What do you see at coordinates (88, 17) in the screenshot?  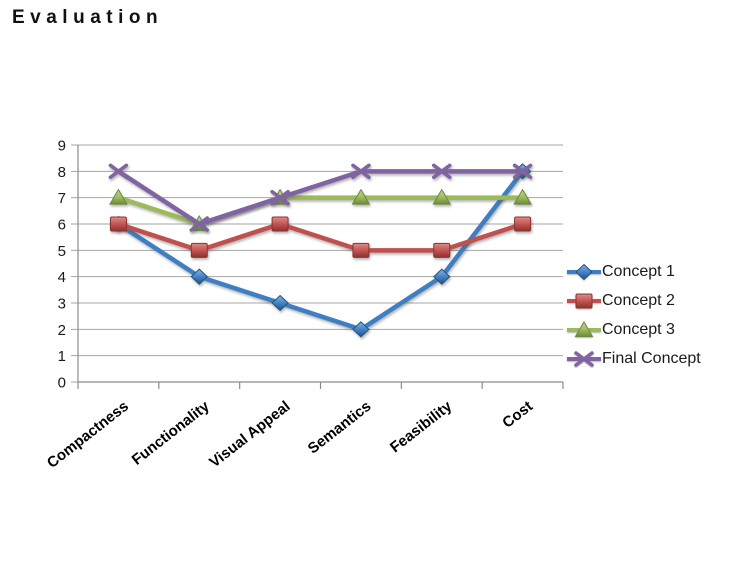 I see `chart-title: Evaluation` at bounding box center [88, 17].